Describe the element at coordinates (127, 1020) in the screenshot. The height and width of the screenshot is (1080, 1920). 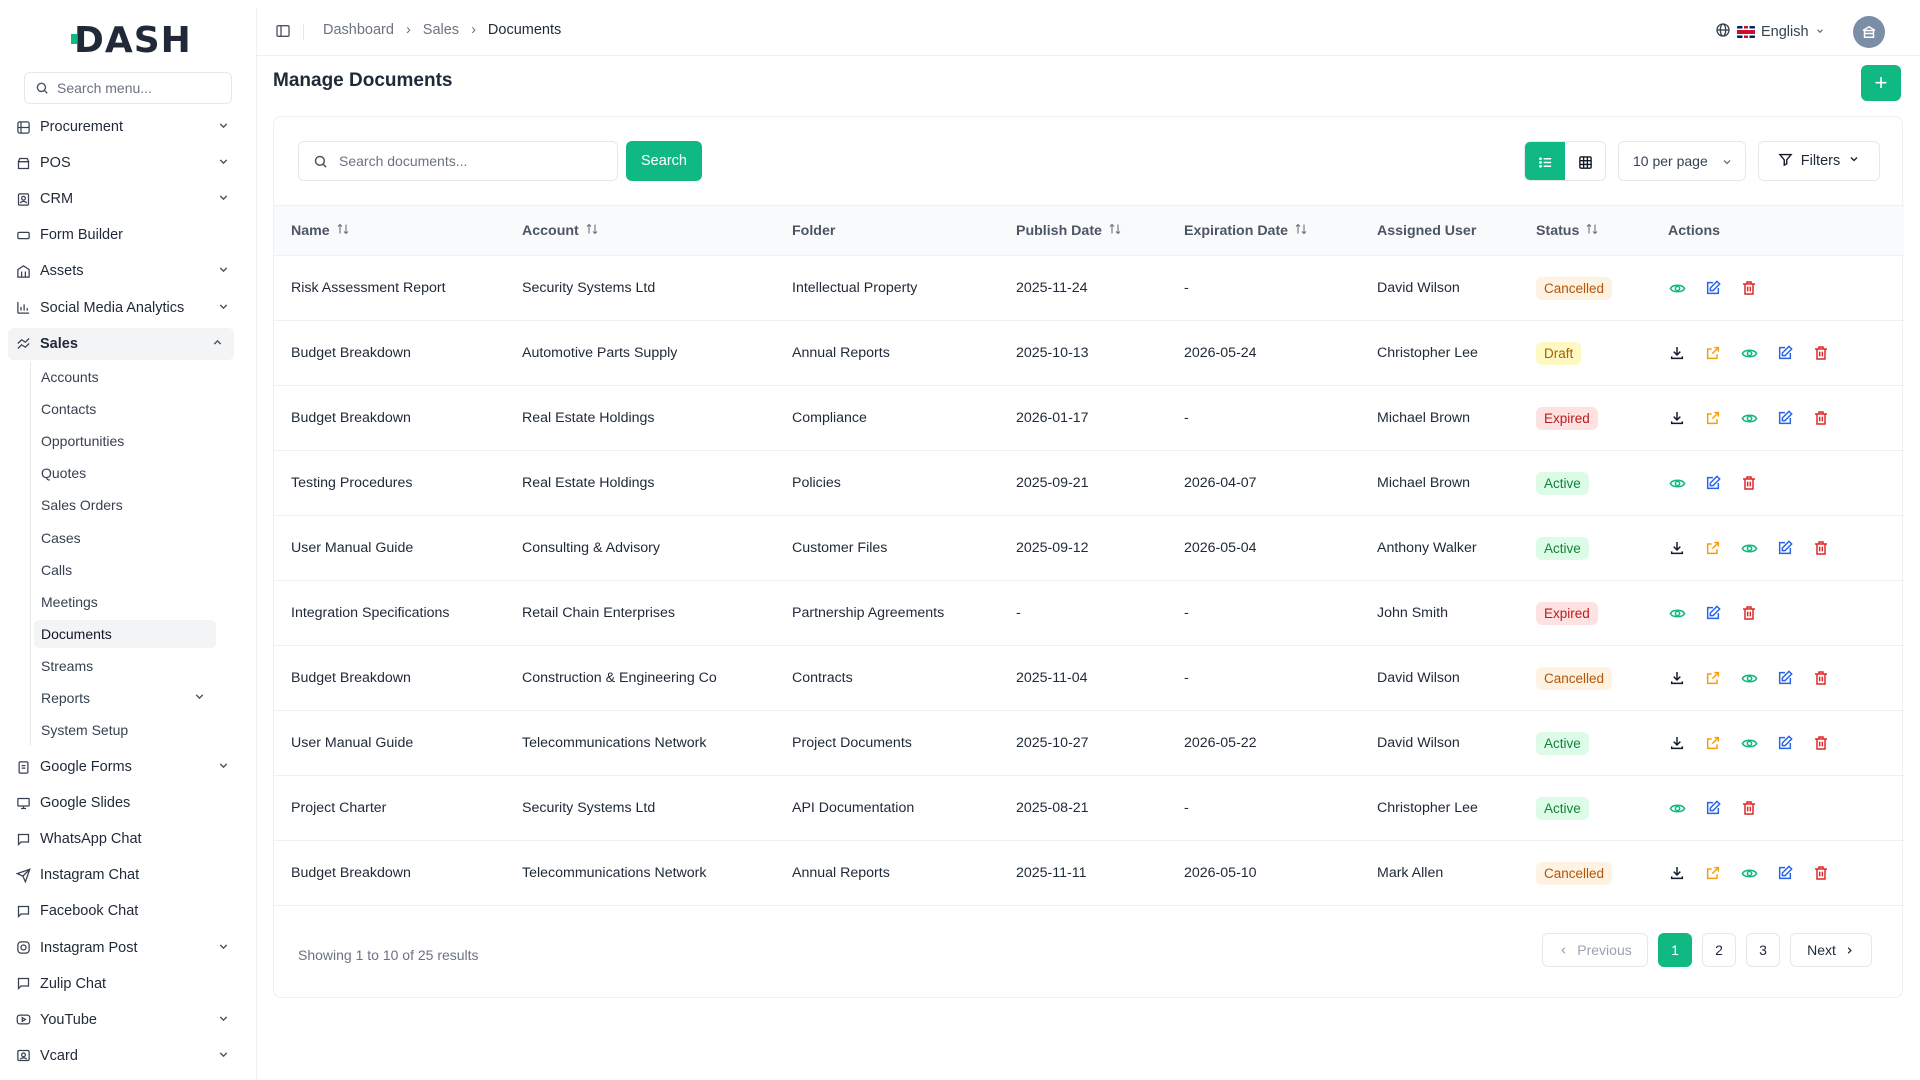
I see `sidebar-item-youtube: YouTube` at that location.